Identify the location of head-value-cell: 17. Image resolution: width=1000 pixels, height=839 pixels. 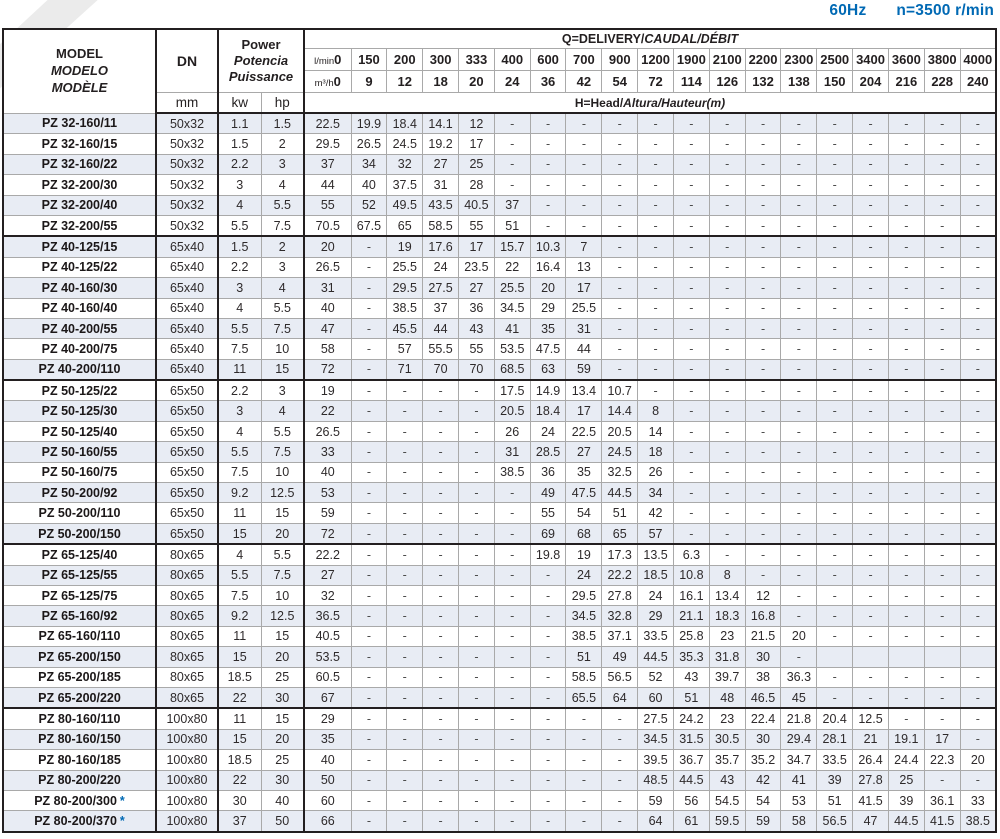
(476, 144).